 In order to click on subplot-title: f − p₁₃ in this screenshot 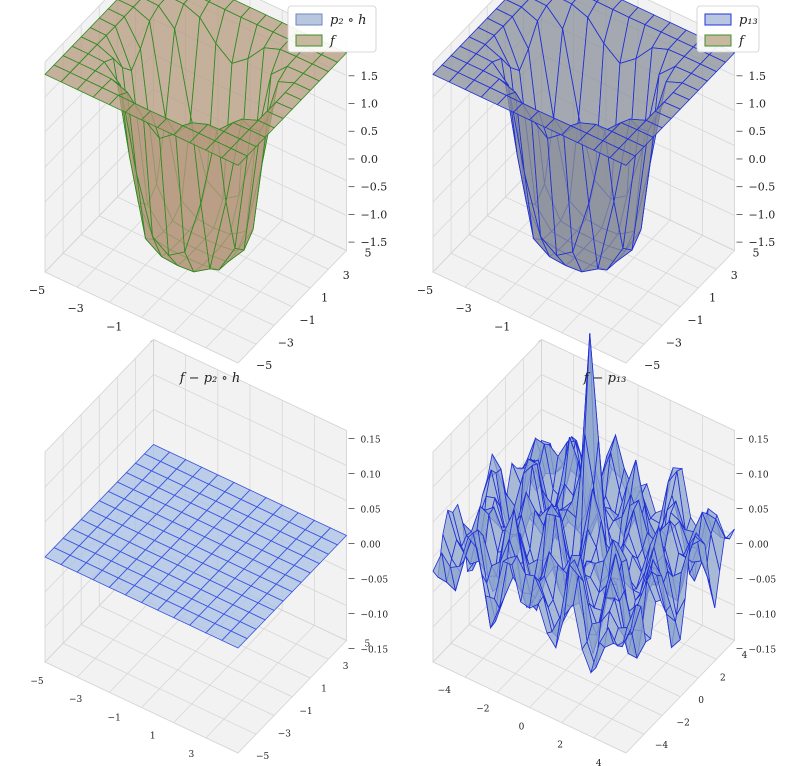, I will do `click(605, 378)`.